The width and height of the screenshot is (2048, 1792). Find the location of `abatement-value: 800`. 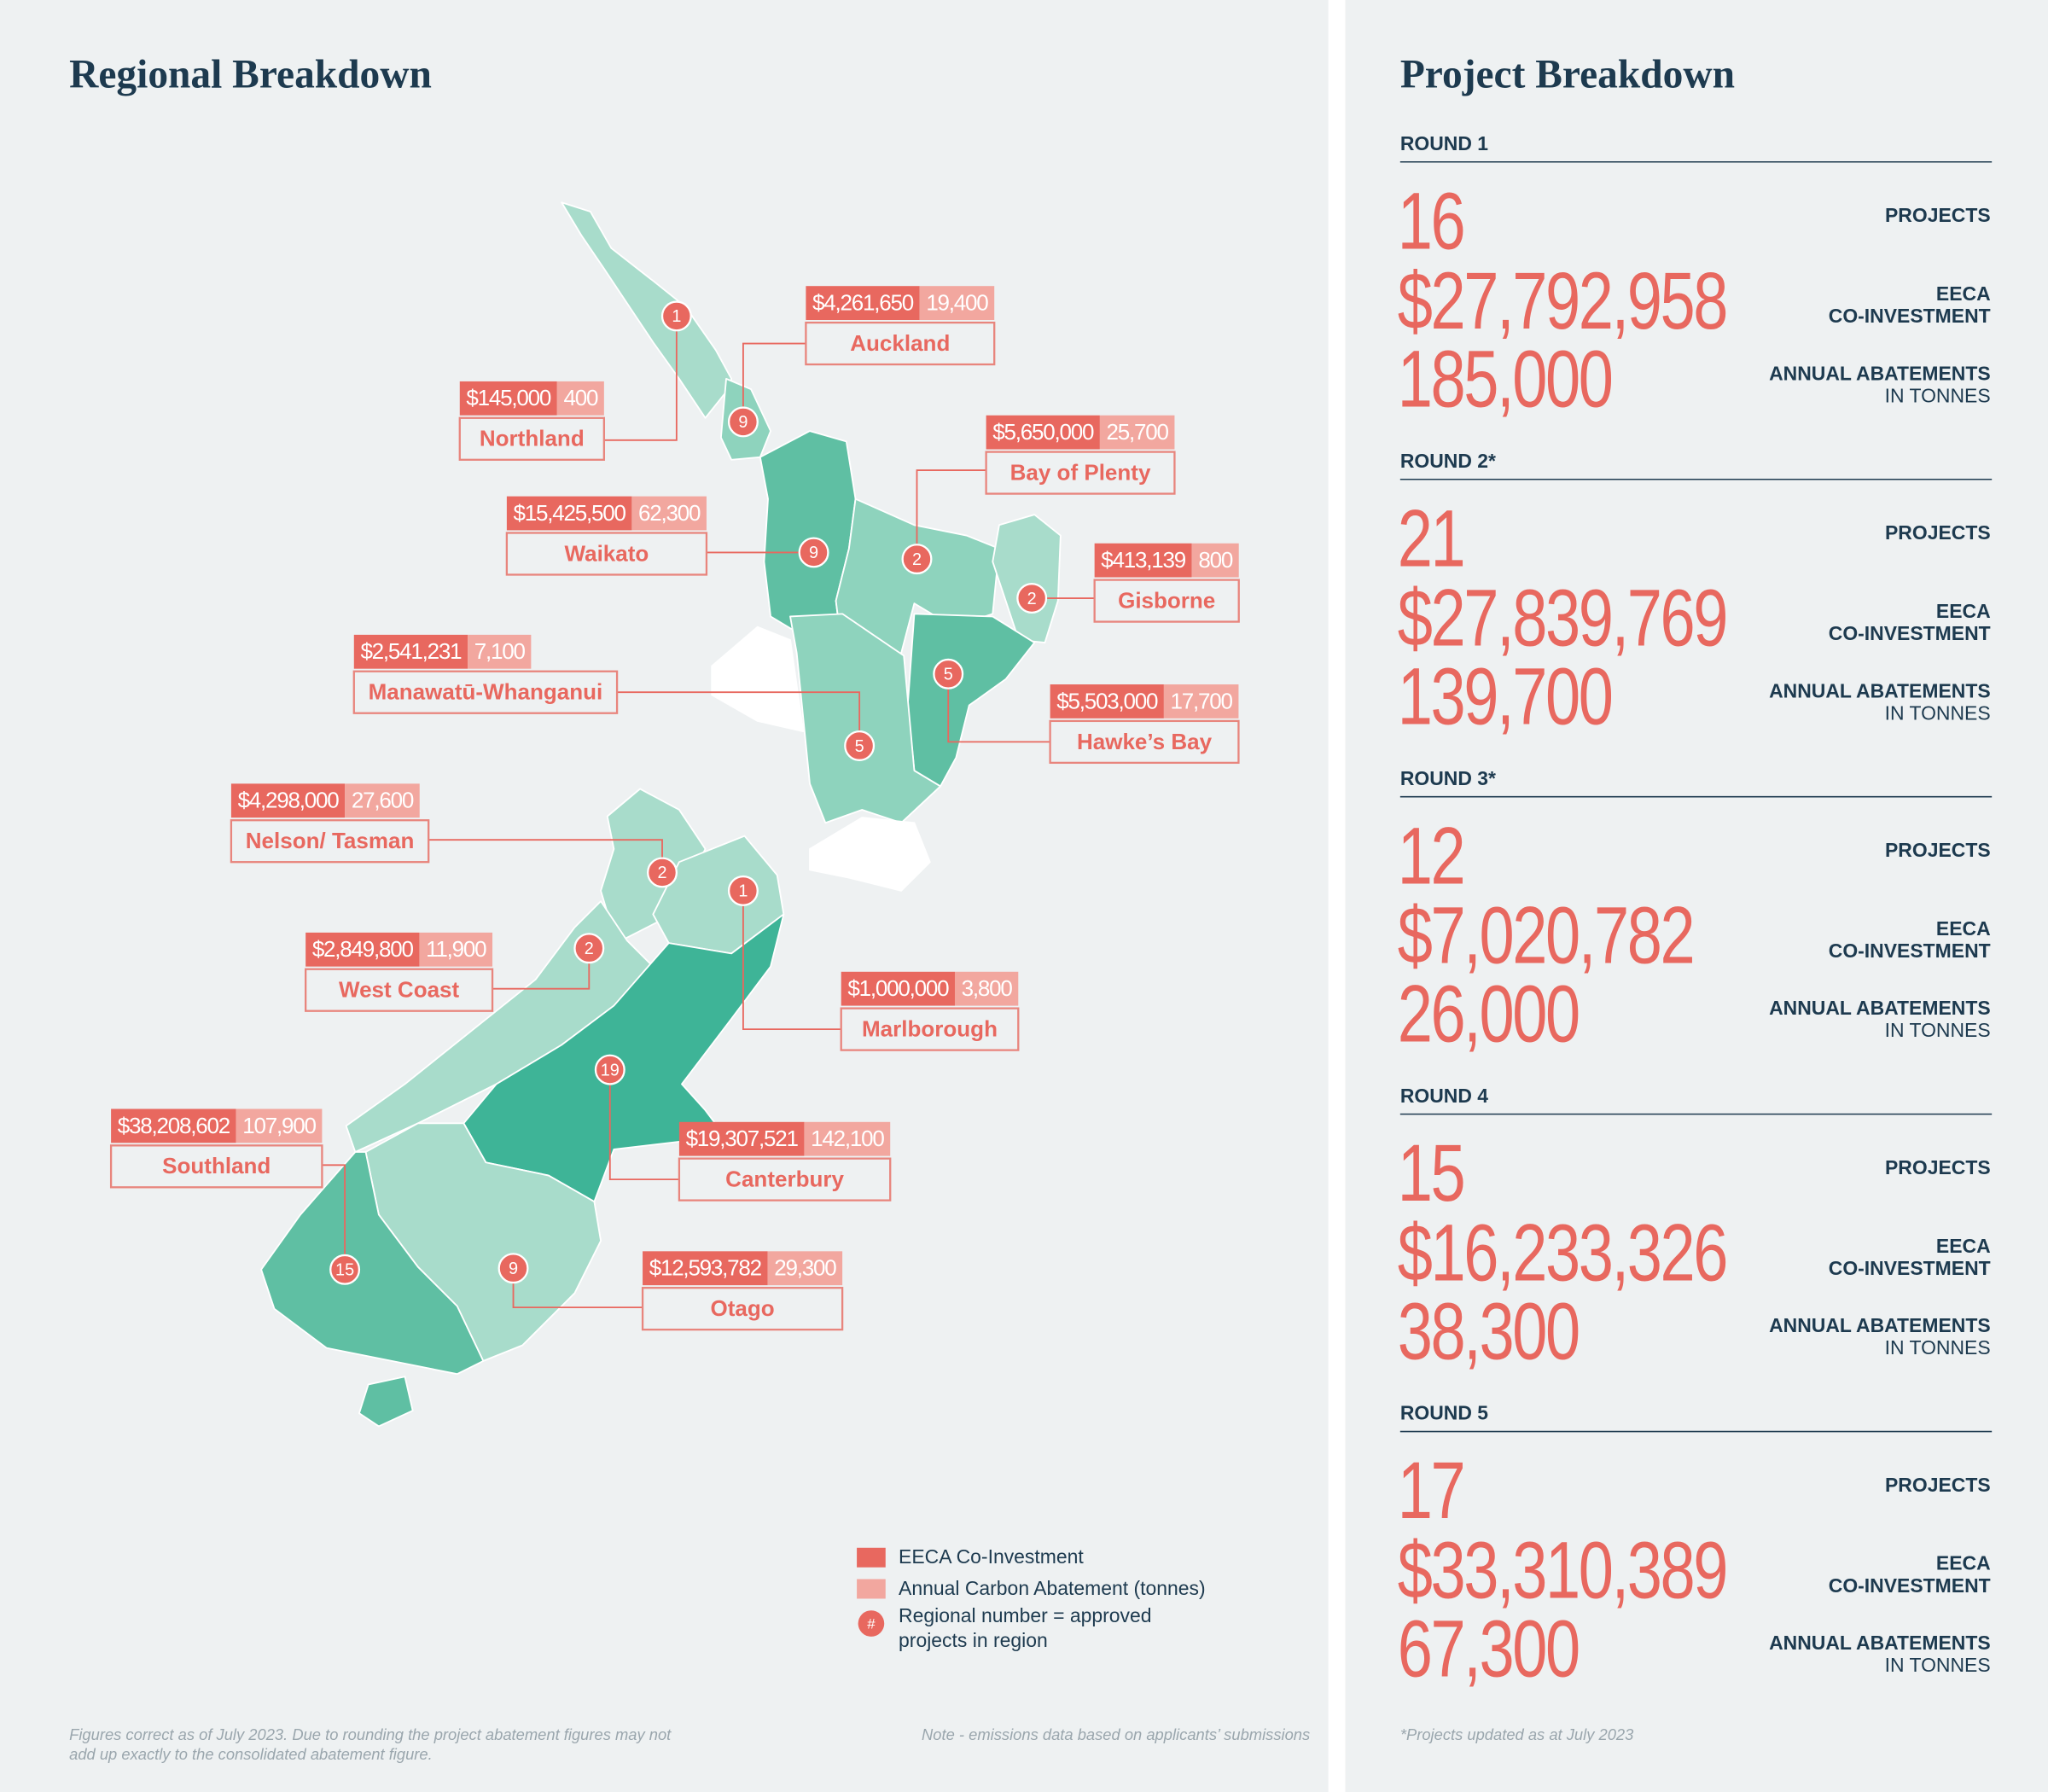

abatement-value: 800 is located at coordinates (1215, 560).